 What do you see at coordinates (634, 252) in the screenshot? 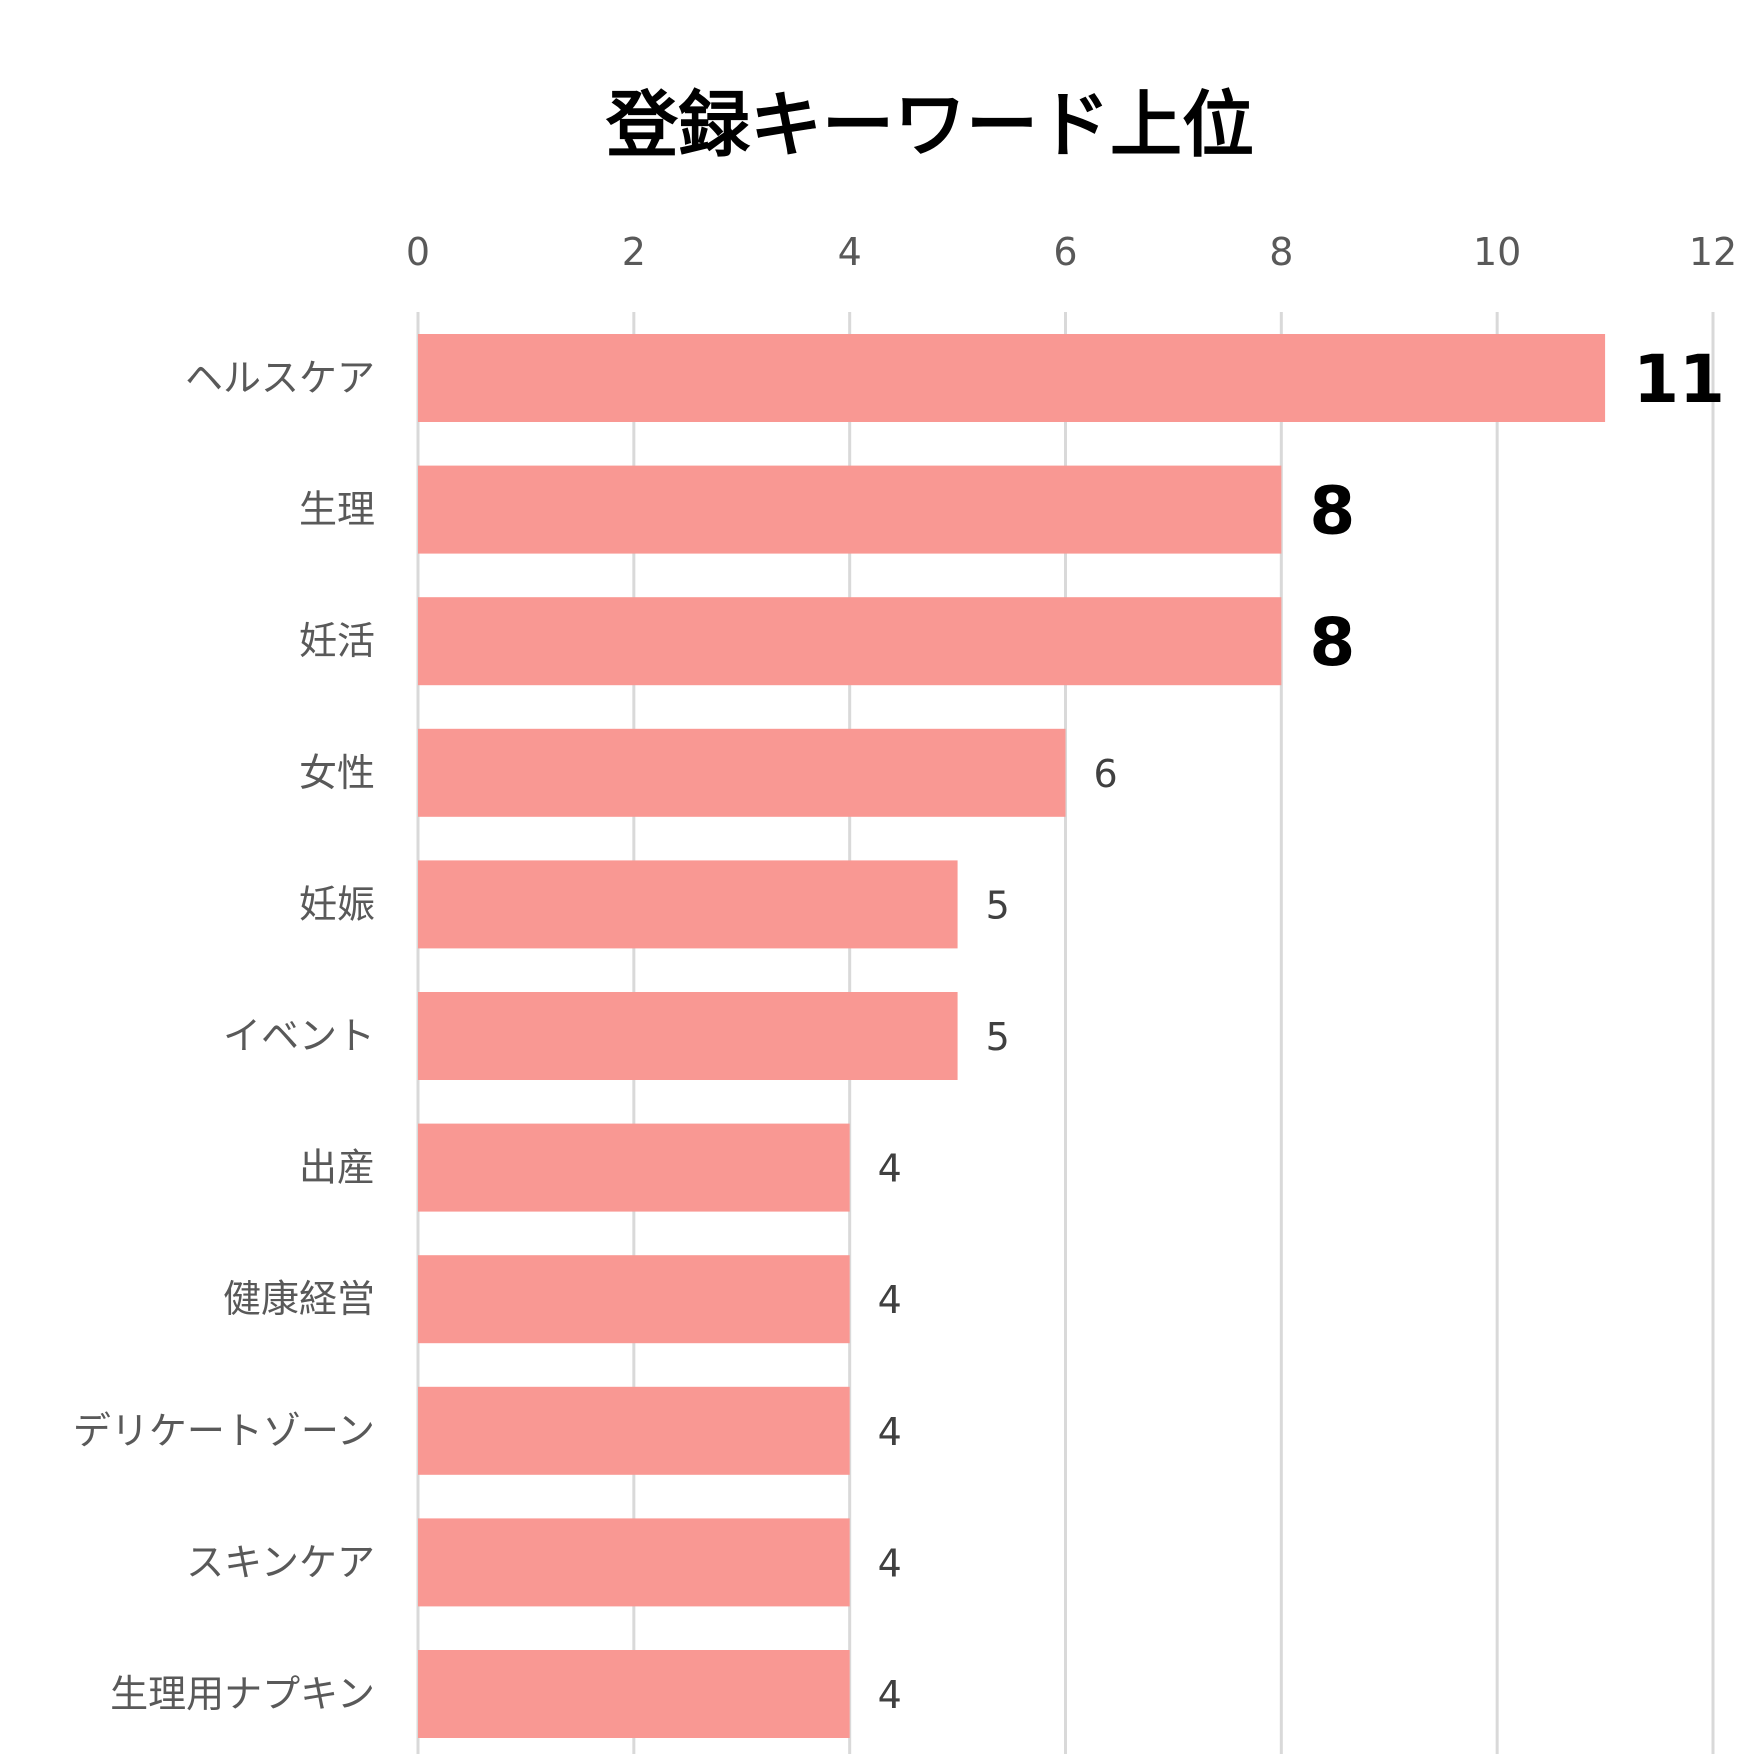
I see `x-tick-label: 2` at bounding box center [634, 252].